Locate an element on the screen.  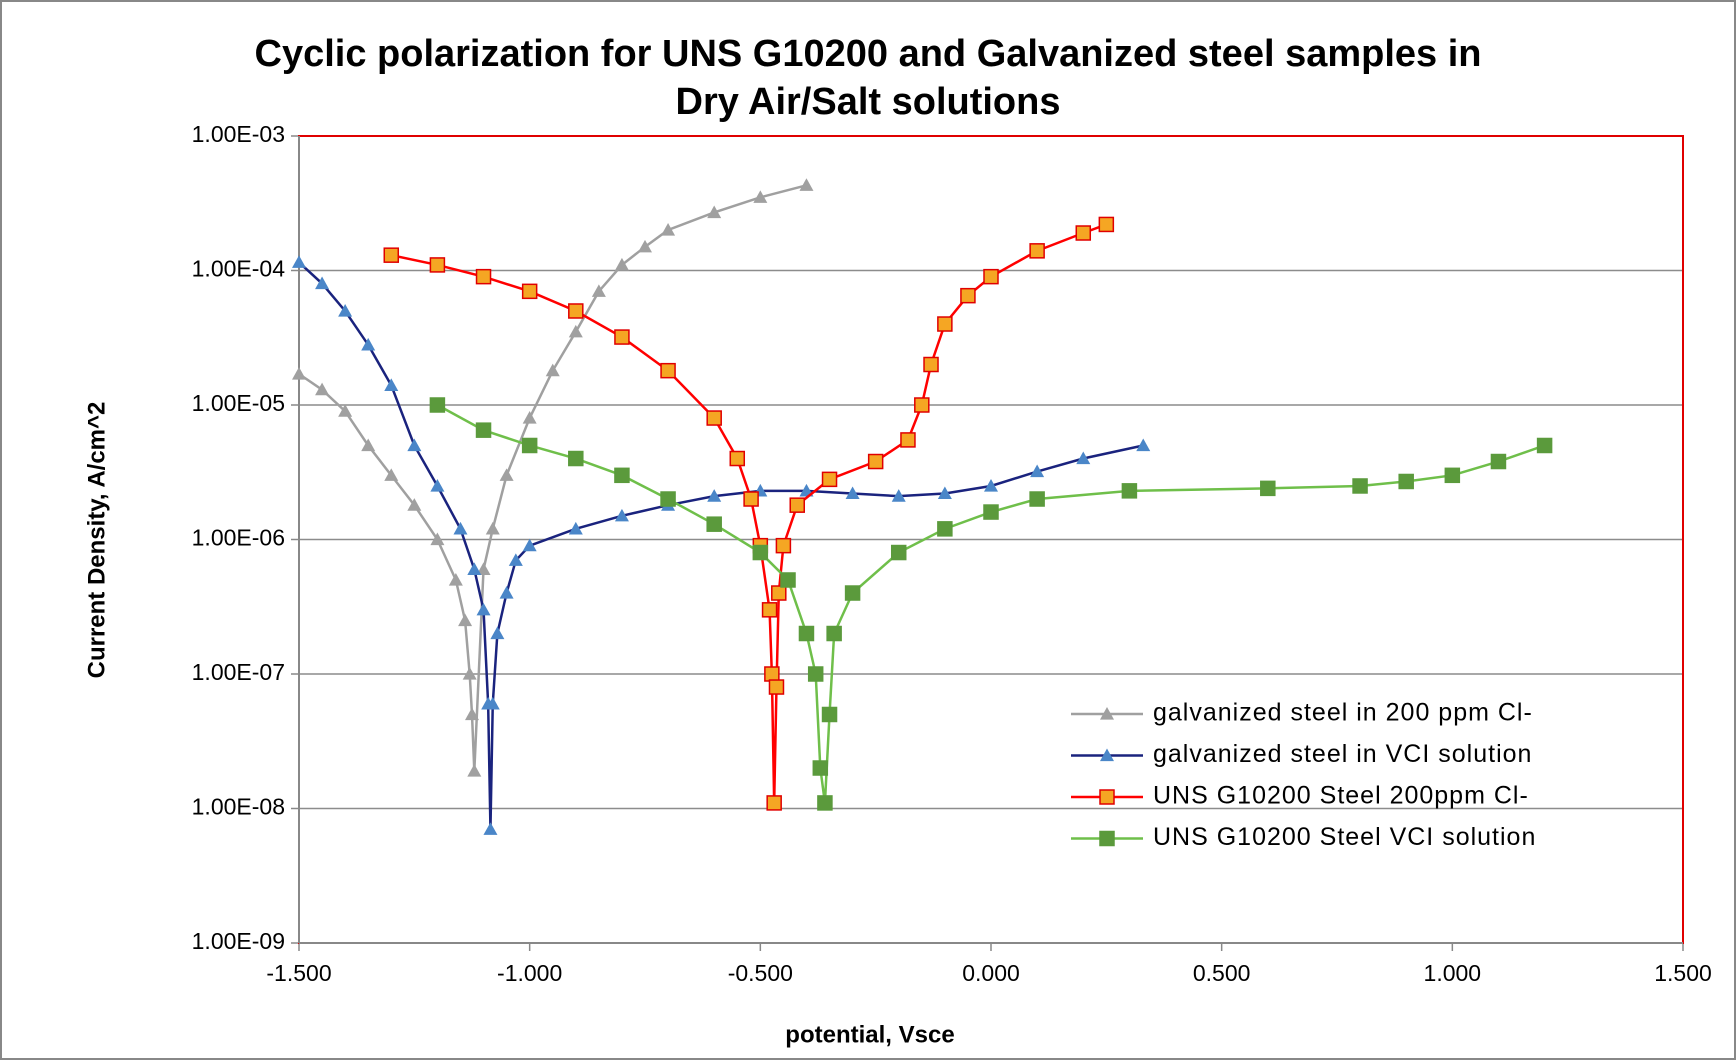
legend-label: UNS G10200 Steel VCI solution is located at coordinates (1344, 837).